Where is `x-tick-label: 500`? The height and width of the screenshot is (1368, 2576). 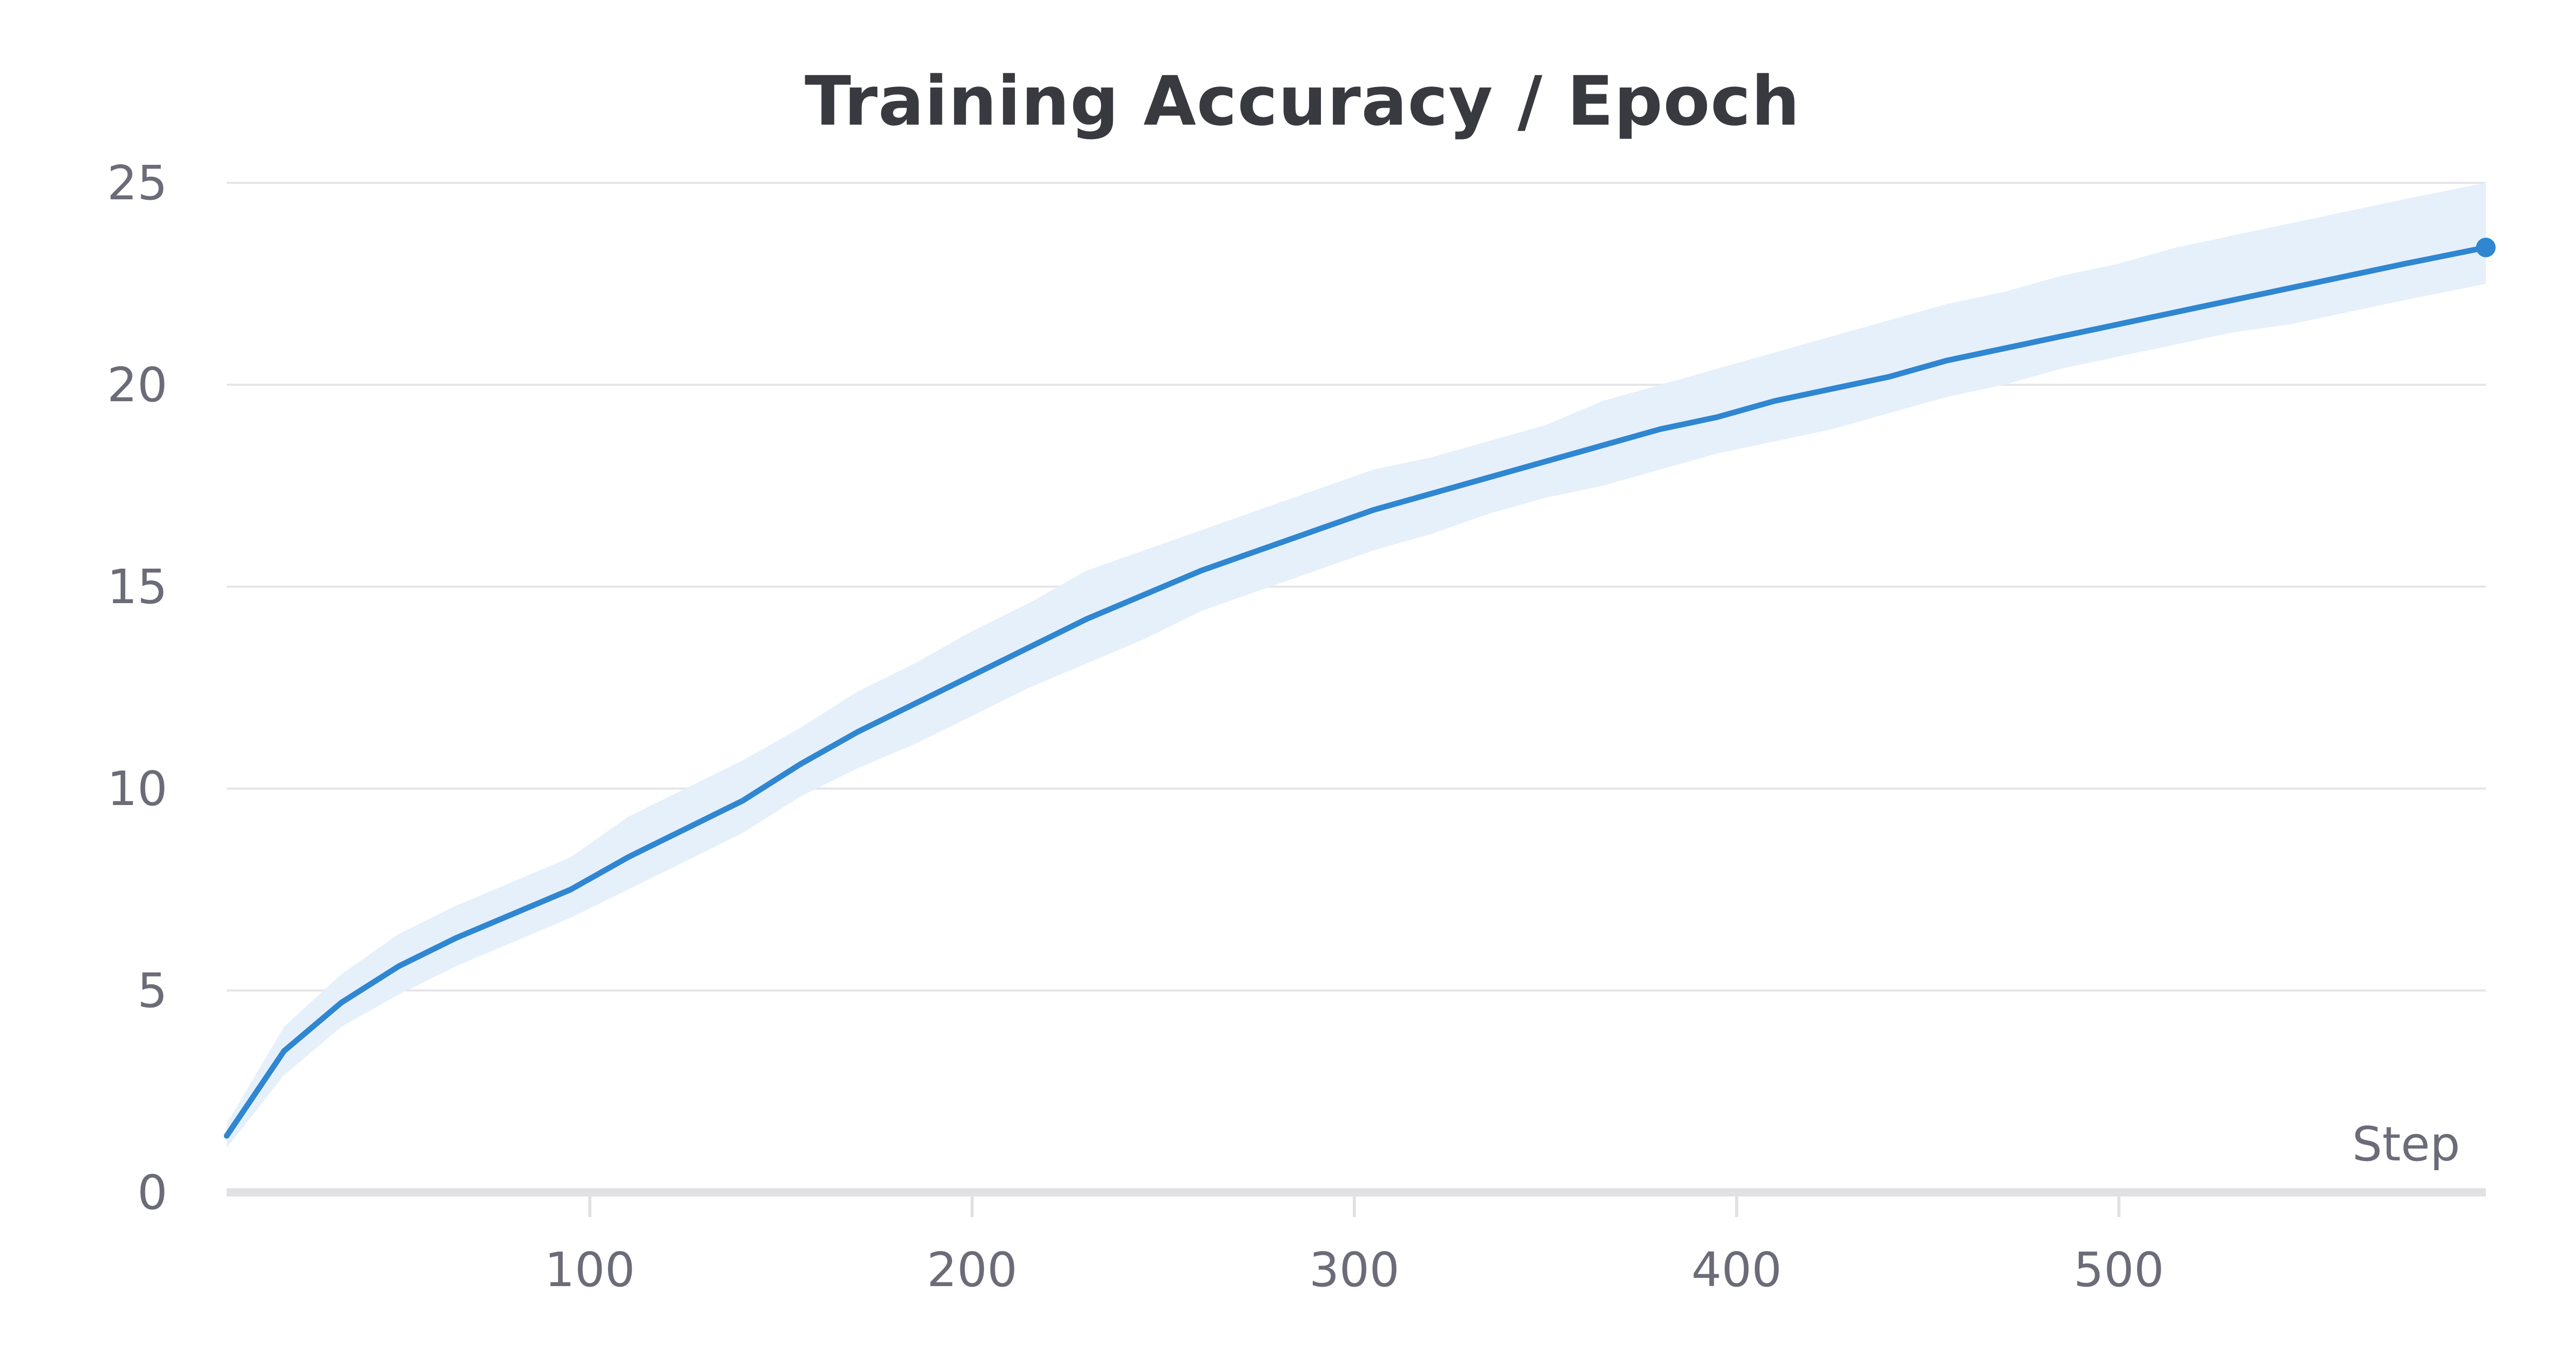 x-tick-label: 500 is located at coordinates (2119, 1269).